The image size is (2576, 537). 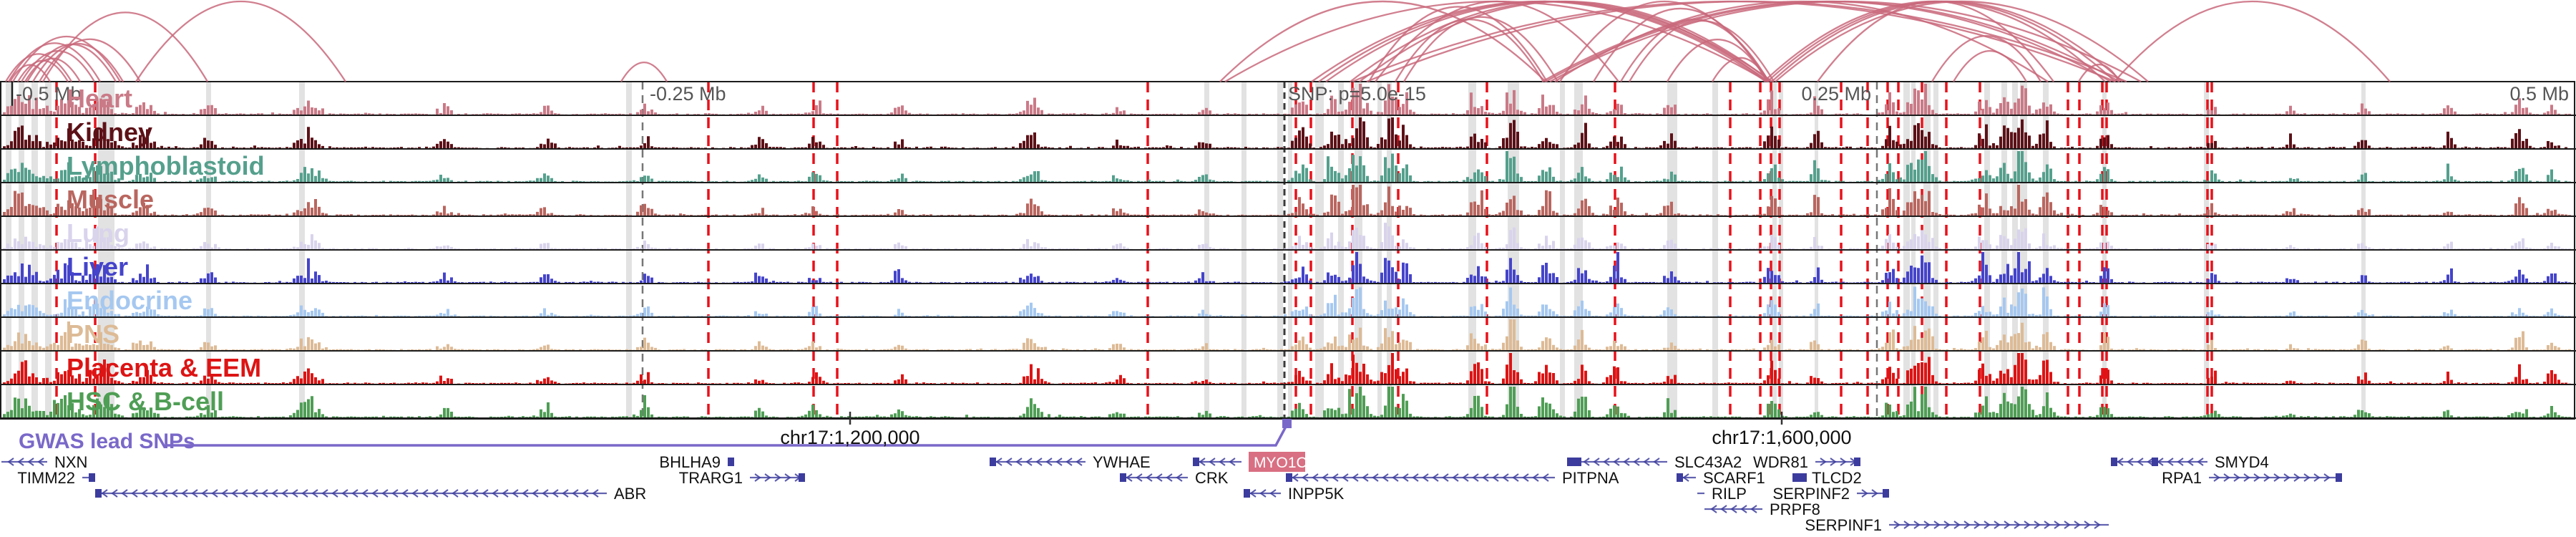 What do you see at coordinates (1795, 509) in the screenshot?
I see `gene-label: PRPF8` at bounding box center [1795, 509].